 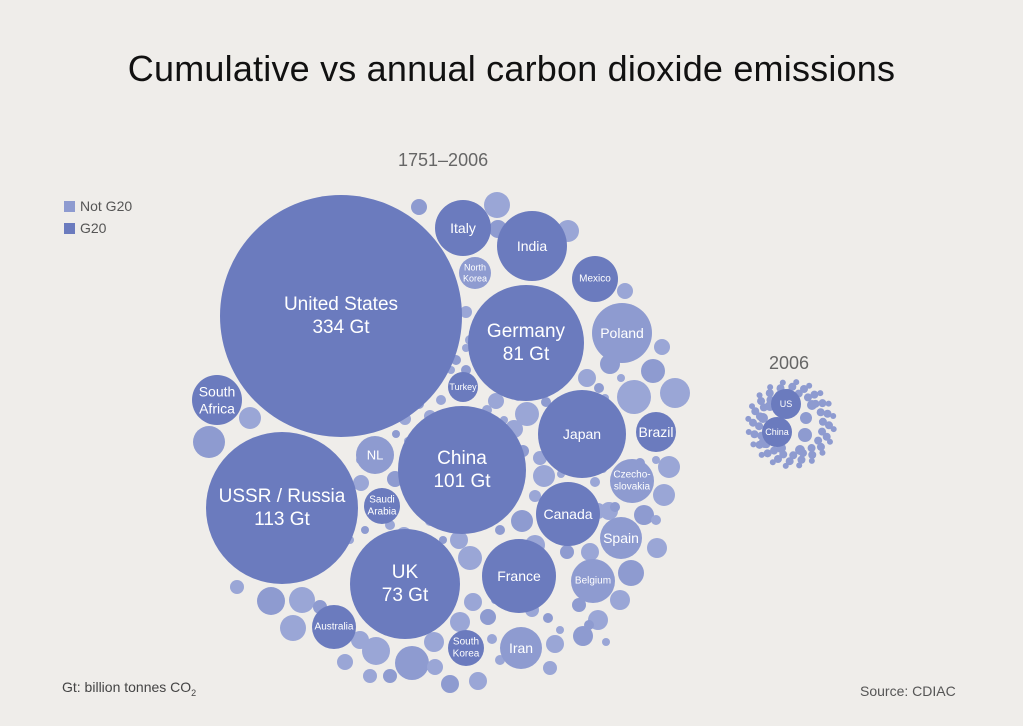 I want to click on bubble-label-ussr-russia: 113 Gt, so click(x=282, y=519).